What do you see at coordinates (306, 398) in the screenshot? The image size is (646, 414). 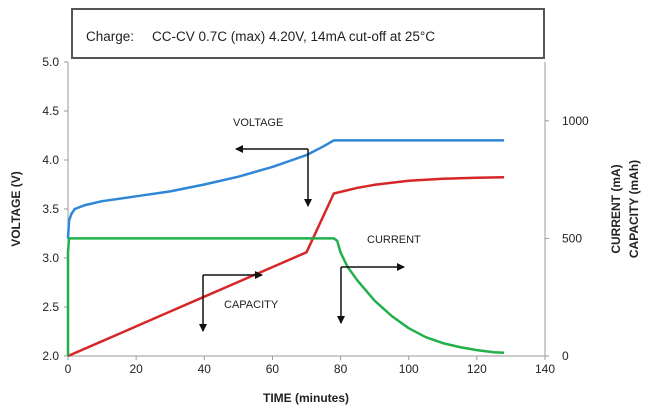 I see `x-axis-title: TIME (minutes)` at bounding box center [306, 398].